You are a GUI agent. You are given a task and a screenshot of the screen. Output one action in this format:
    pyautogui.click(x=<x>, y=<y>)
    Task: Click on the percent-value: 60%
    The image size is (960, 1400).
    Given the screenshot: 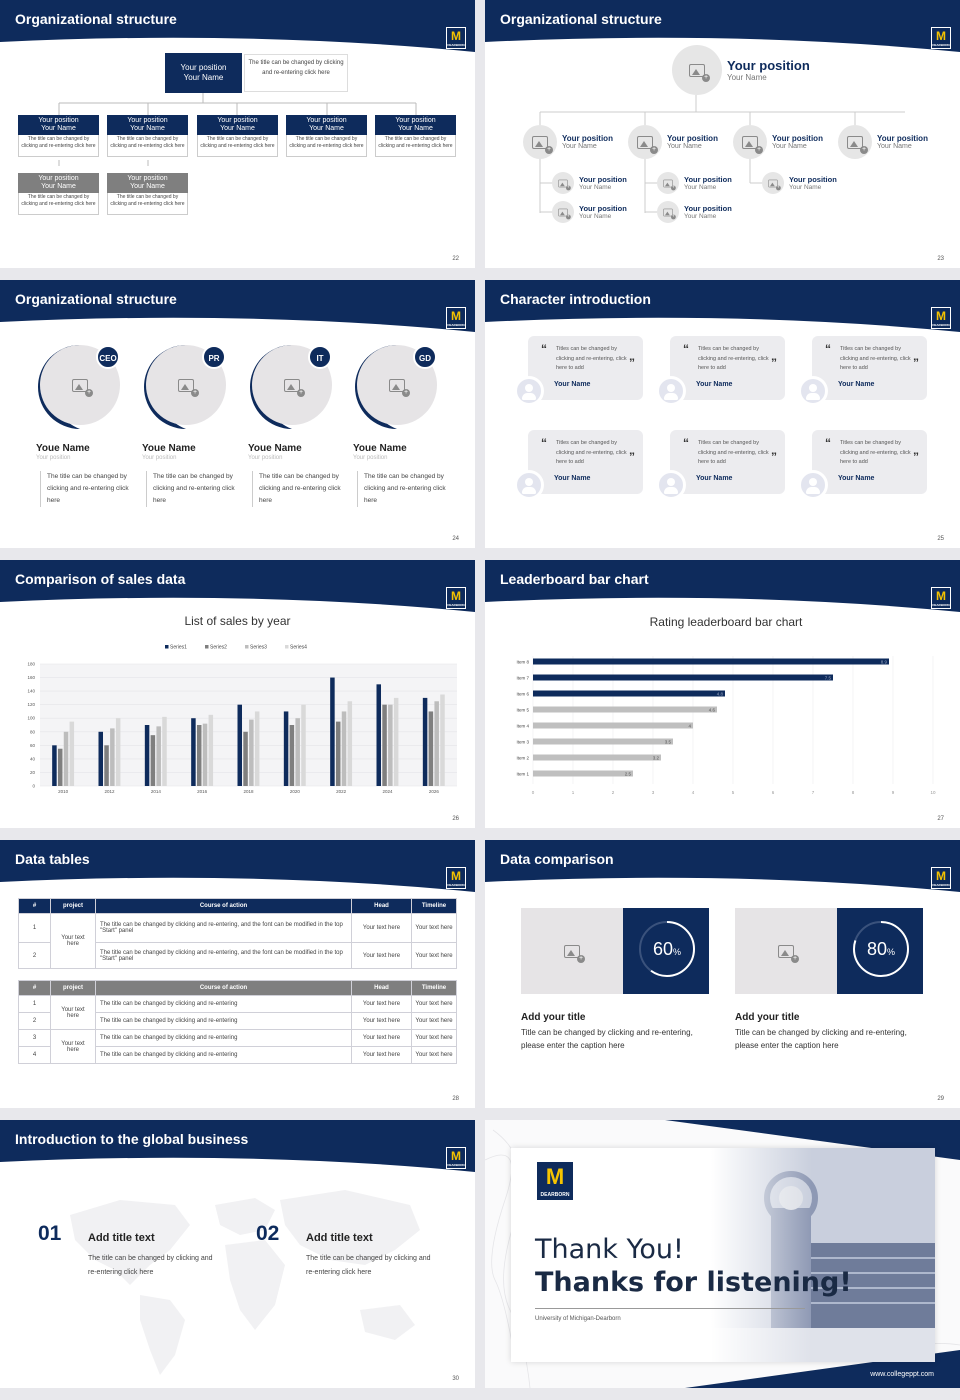 What is the action you would take?
    pyautogui.click(x=667, y=949)
    